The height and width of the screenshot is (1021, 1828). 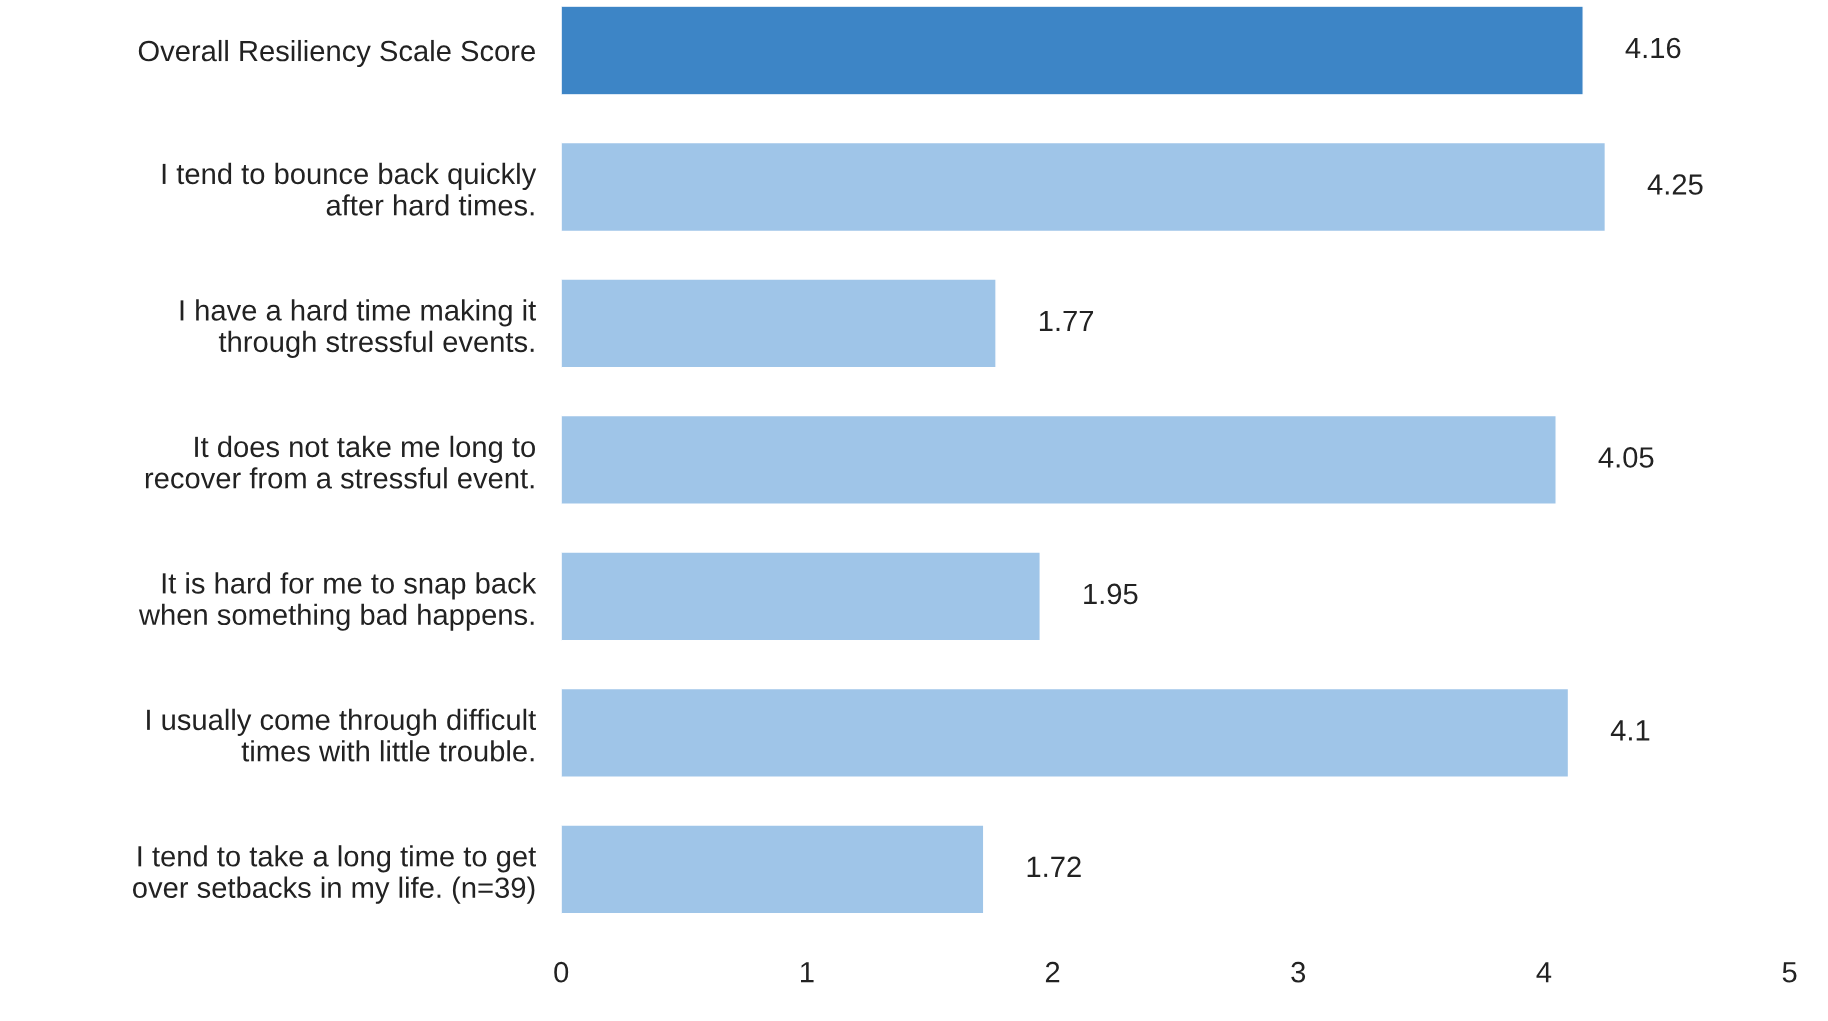 I want to click on data-label: 1.95, so click(x=1111, y=594).